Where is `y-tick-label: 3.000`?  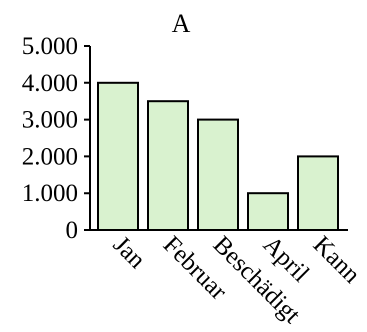
y-tick-label: 3.000 is located at coordinates (50, 120).